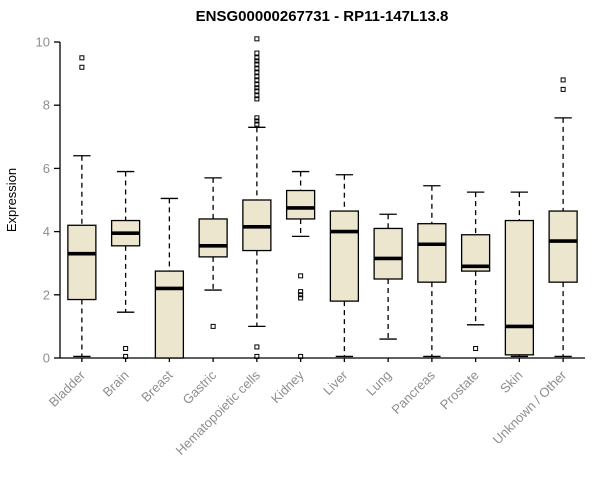 The image size is (600, 500). I want to click on x-category-label: Liver, so click(335, 382).